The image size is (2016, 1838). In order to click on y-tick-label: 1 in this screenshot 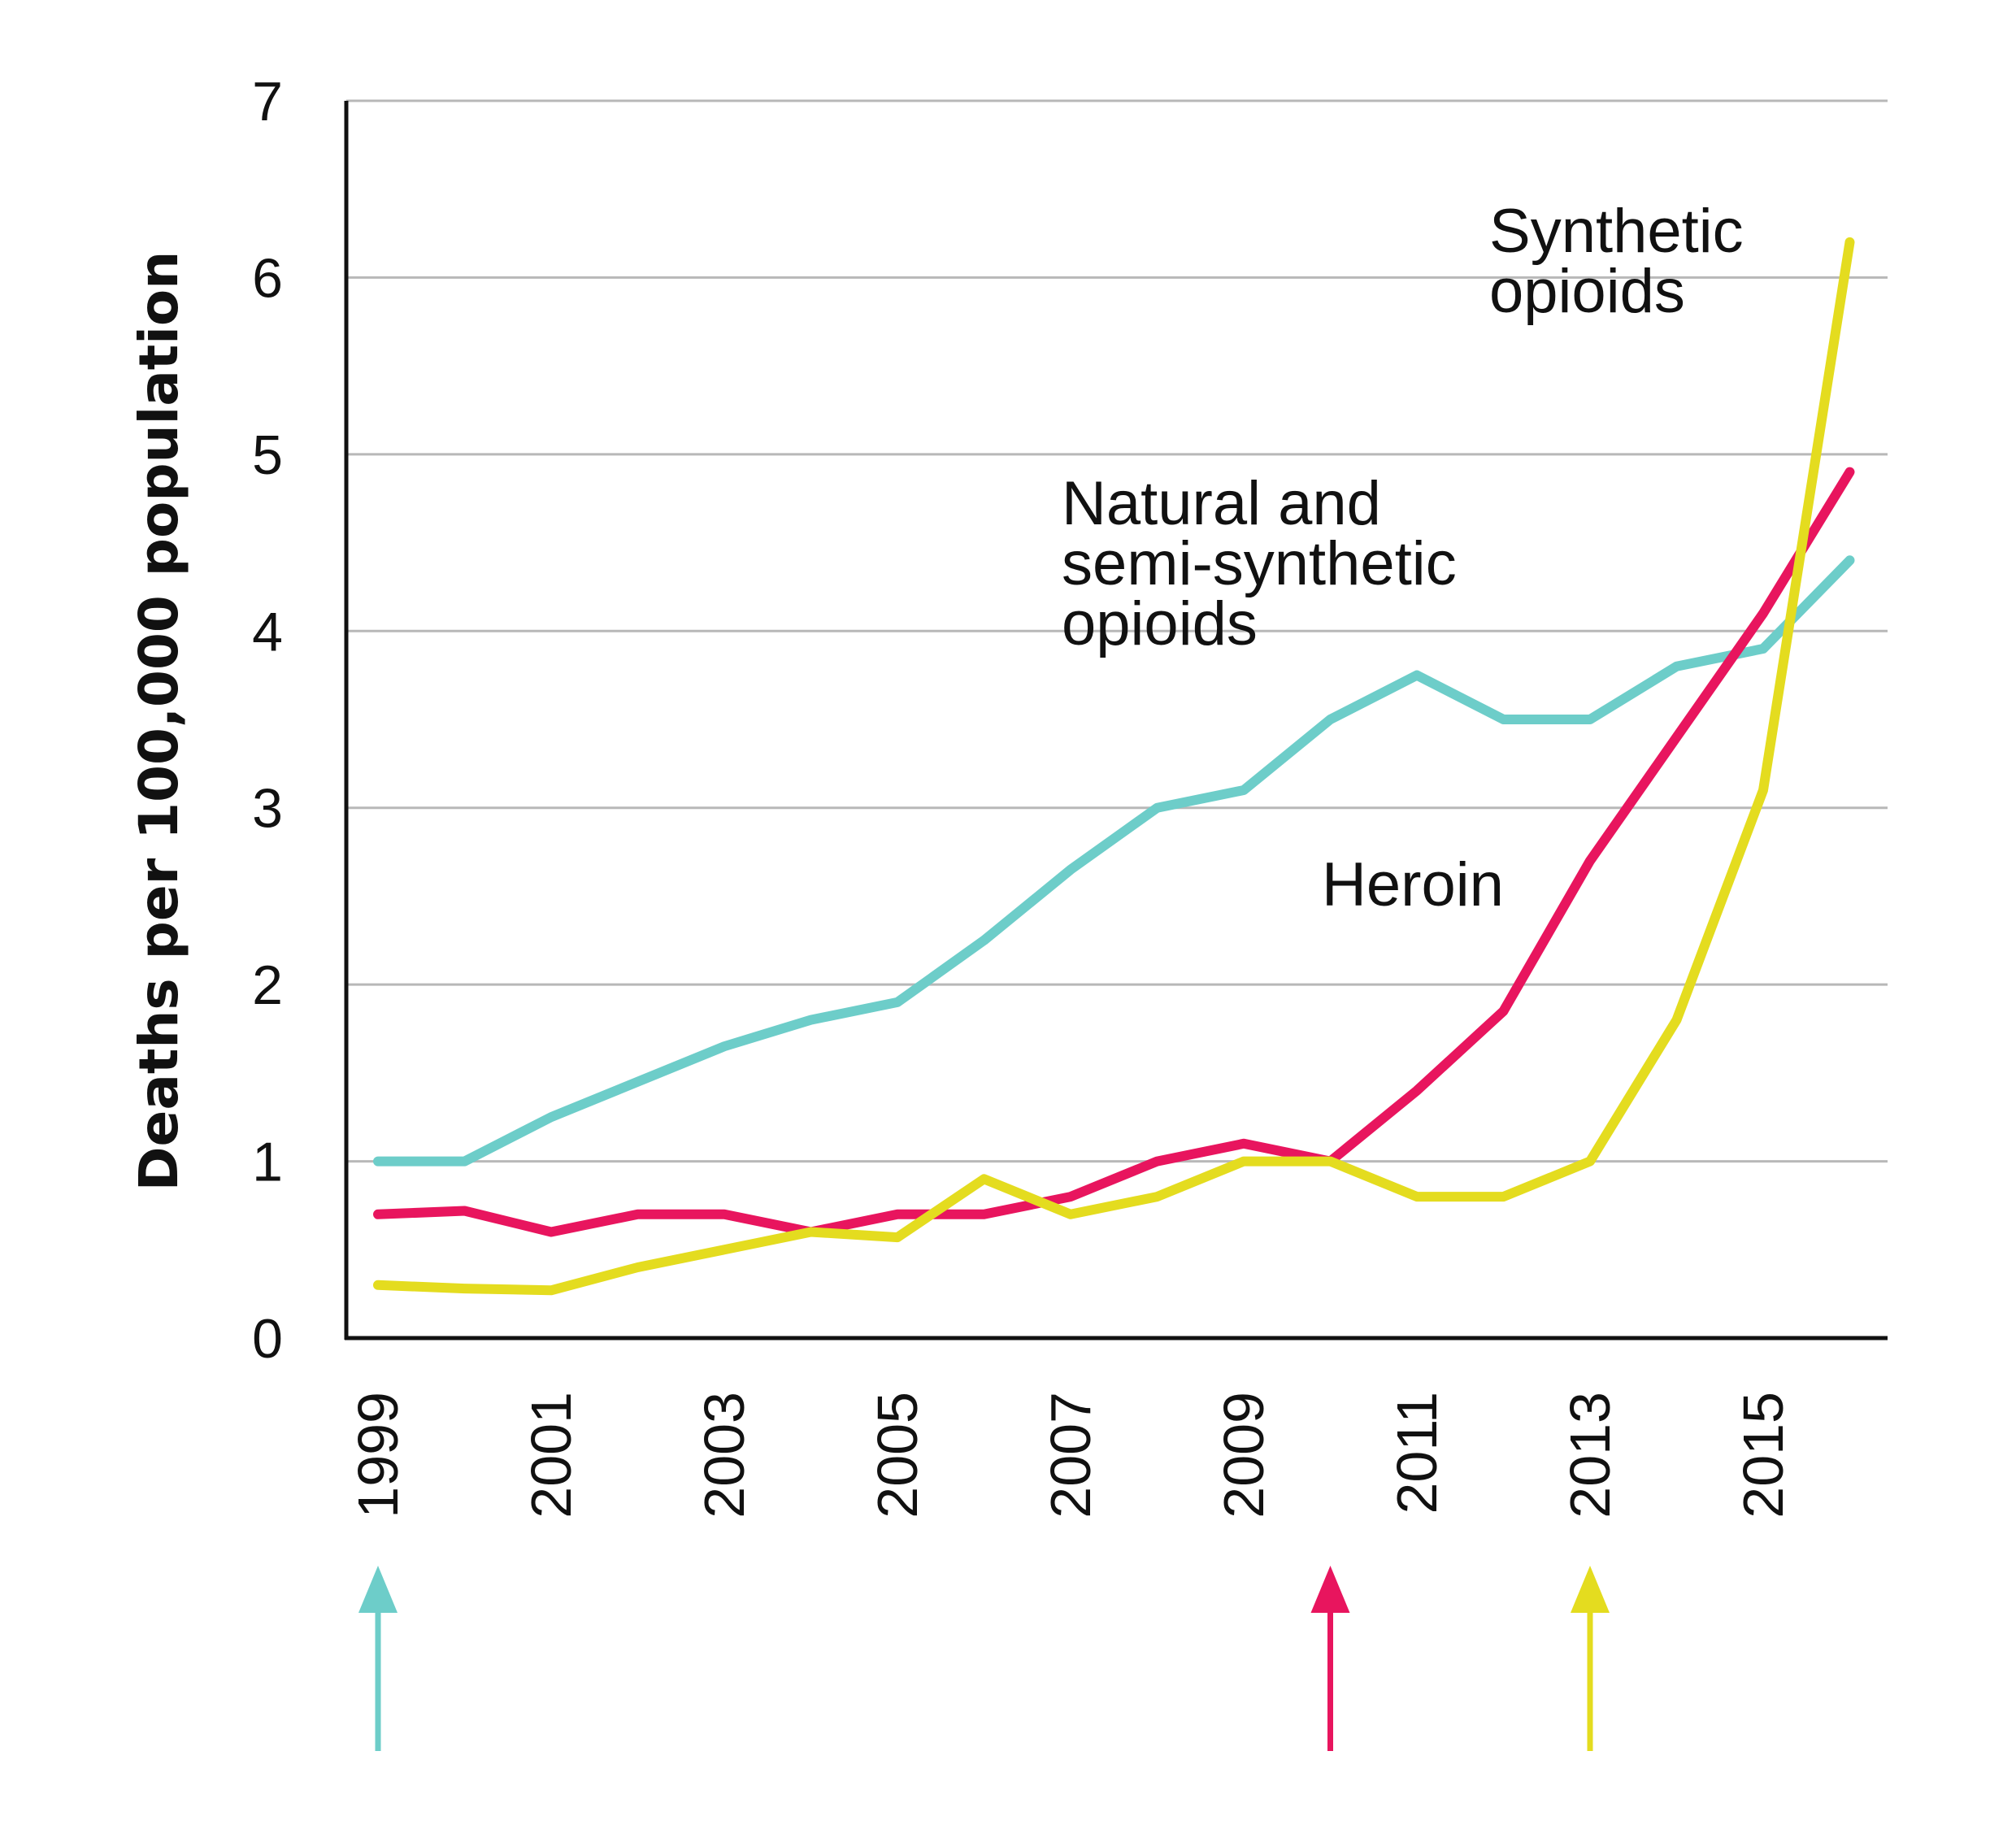, I will do `click(267, 1162)`.